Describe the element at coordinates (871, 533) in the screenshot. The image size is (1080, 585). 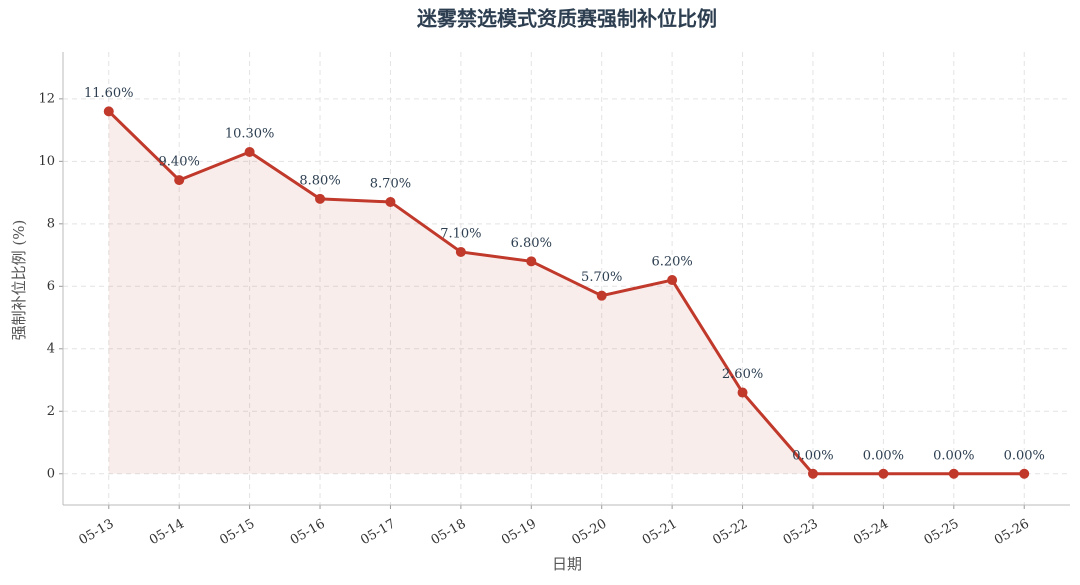
I see `x-tick-label: 05-24` at that location.